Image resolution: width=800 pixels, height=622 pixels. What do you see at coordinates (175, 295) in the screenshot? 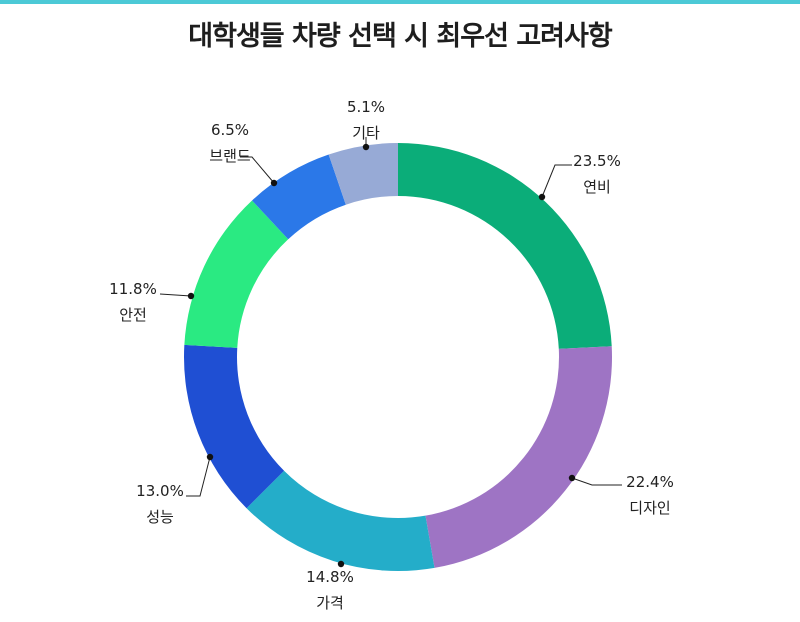
I see `leader-line-안전` at bounding box center [175, 295].